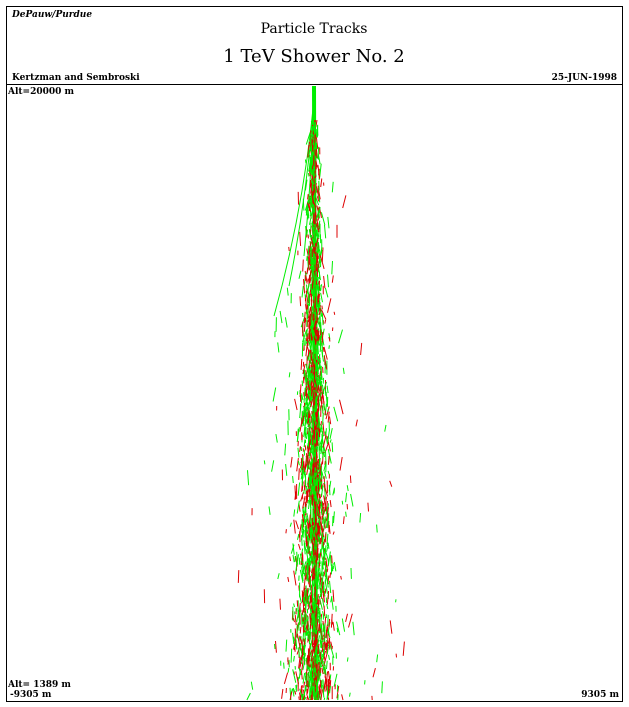 The width and height of the screenshot is (629, 707). What do you see at coordinates (584, 78) in the screenshot?
I see `date: 25-JUN-1998` at bounding box center [584, 78].